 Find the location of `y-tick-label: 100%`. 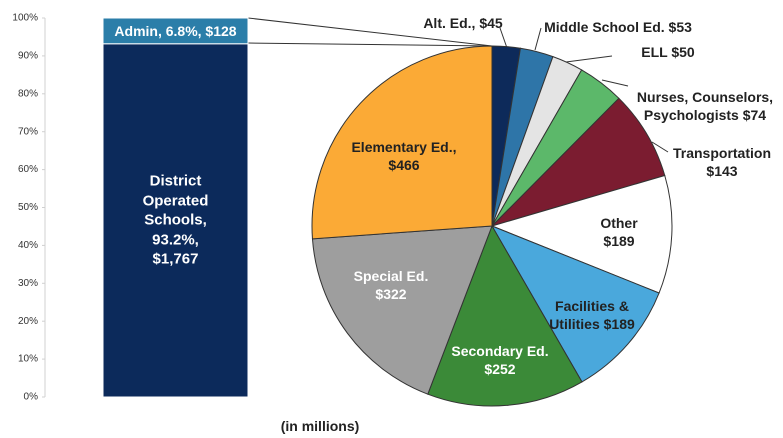

y-tick-label: 100% is located at coordinates (25, 18).